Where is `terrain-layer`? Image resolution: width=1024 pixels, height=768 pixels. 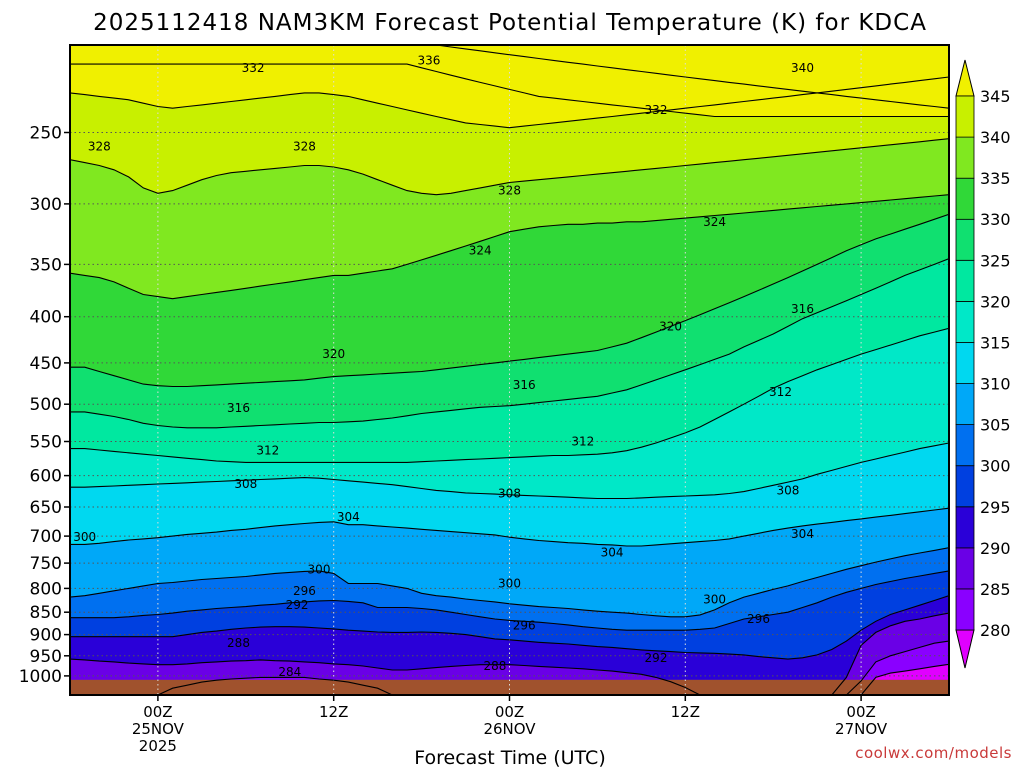 terrain-layer is located at coordinates (509, 687).